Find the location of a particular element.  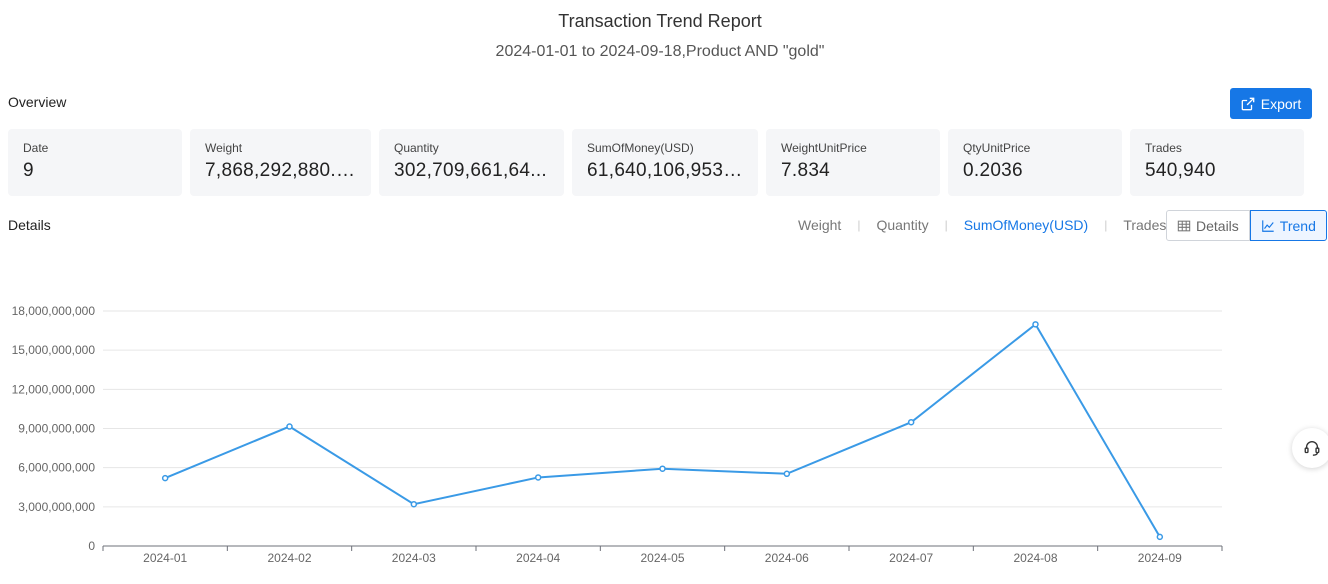

card-qty-unit-price: QtyUnitPrice 0.2036 is located at coordinates (1035, 162).